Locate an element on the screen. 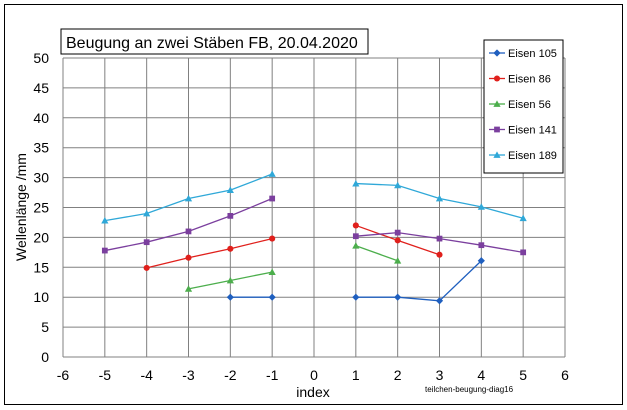 This screenshot has width=627, height=410. x-axis-title: index is located at coordinates (312, 392).